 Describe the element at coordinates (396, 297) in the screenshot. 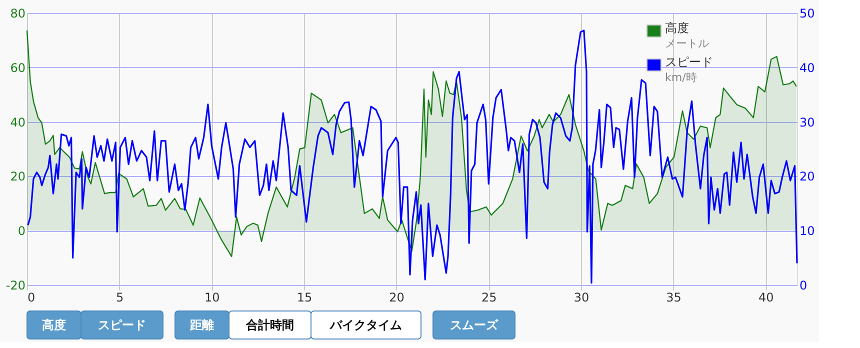

I see `x-tick-label: 20` at that location.